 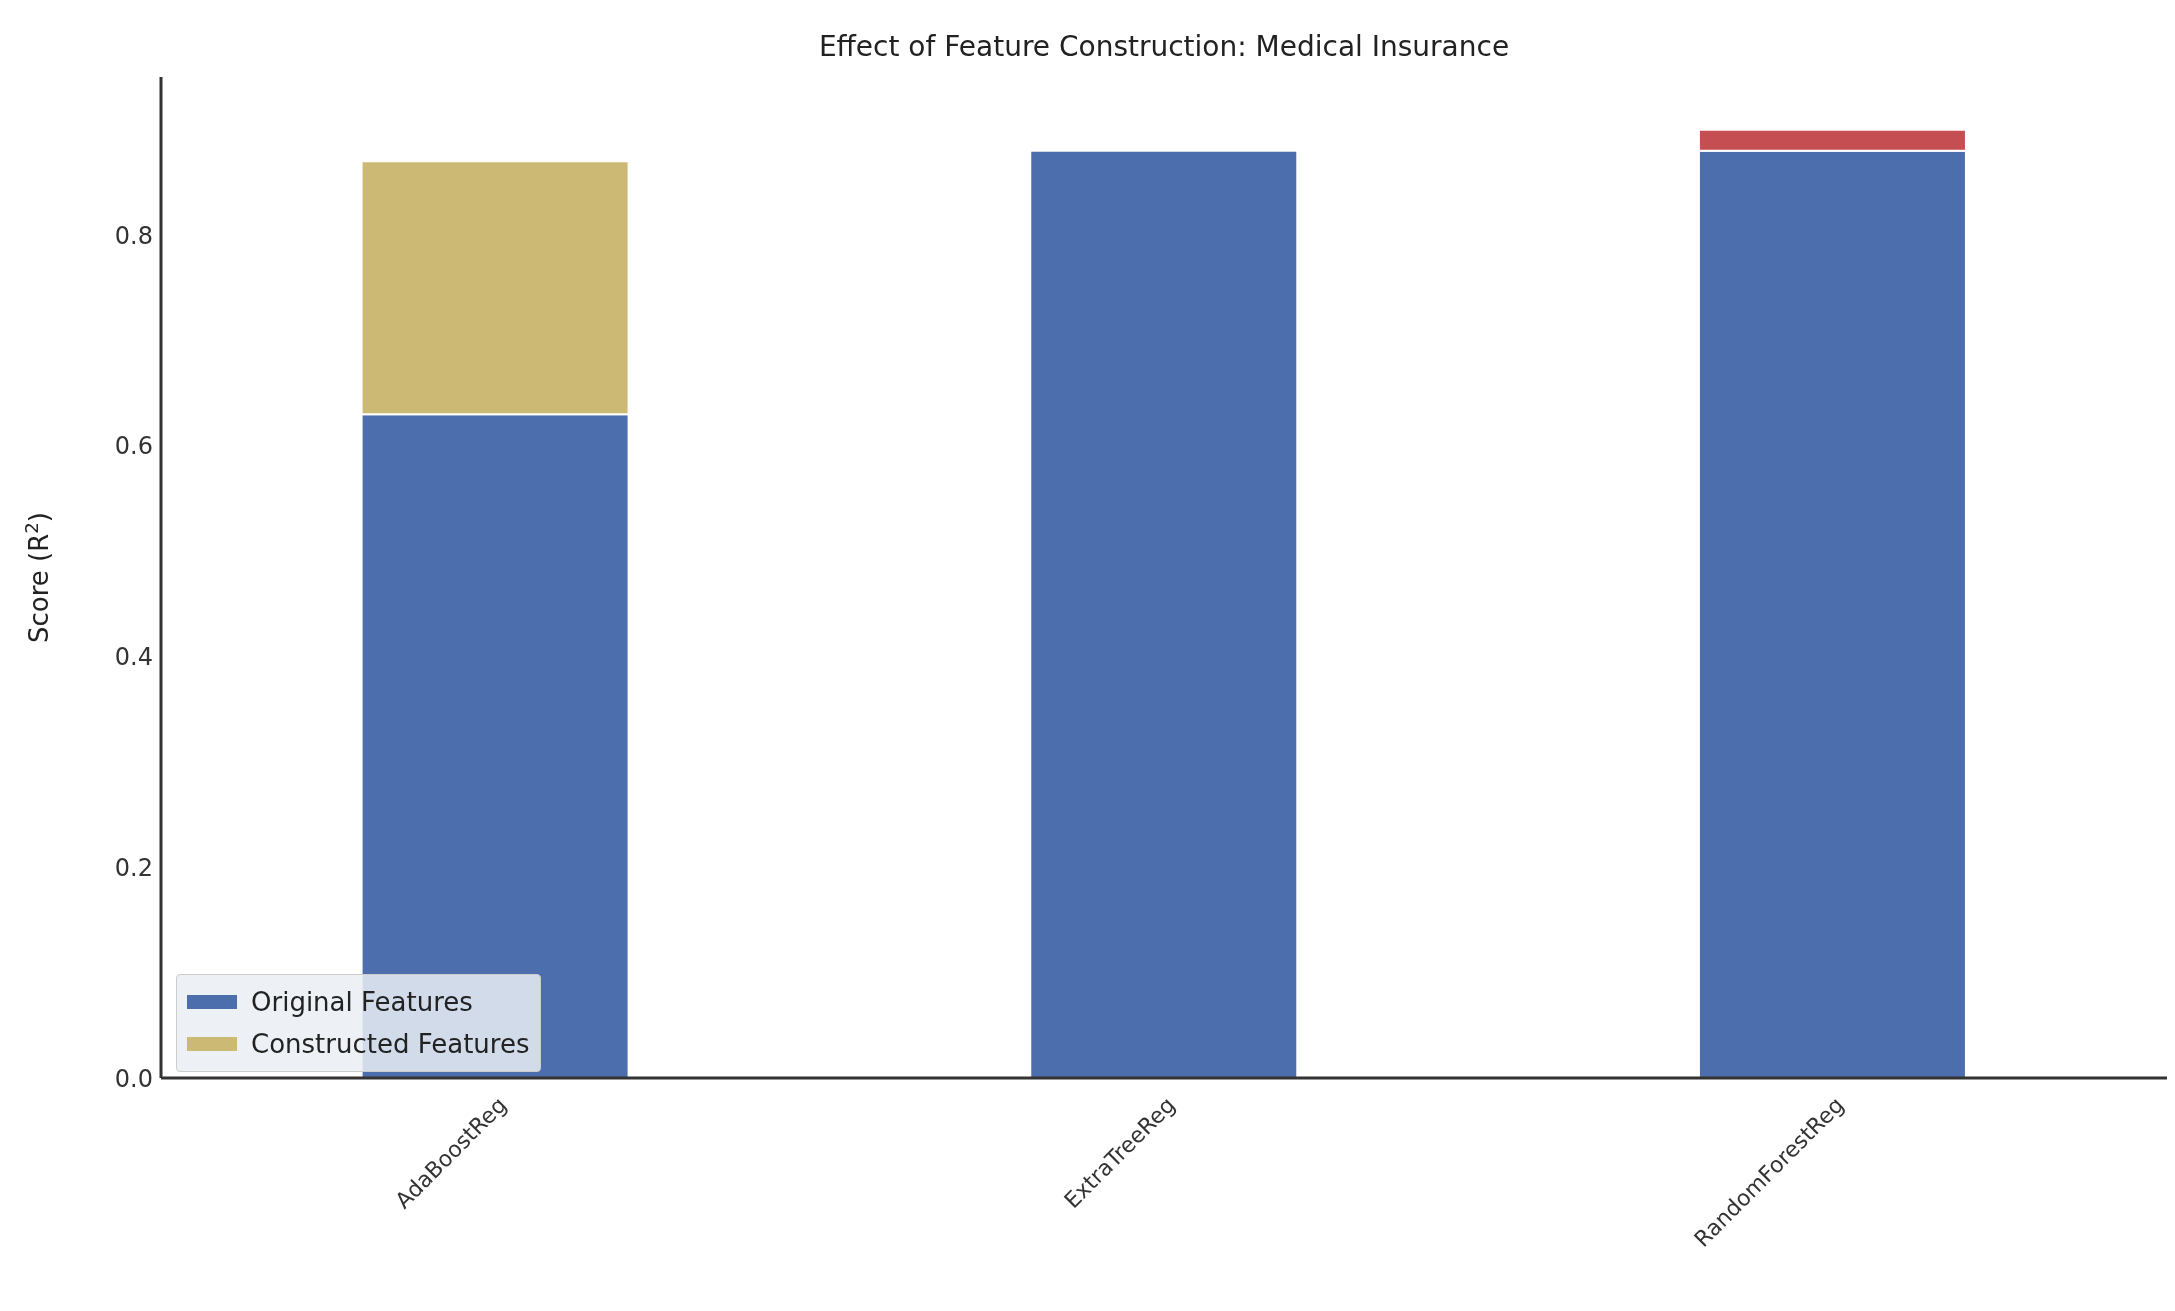 I want to click on legend-label: Constructed Features, so click(x=390, y=1044).